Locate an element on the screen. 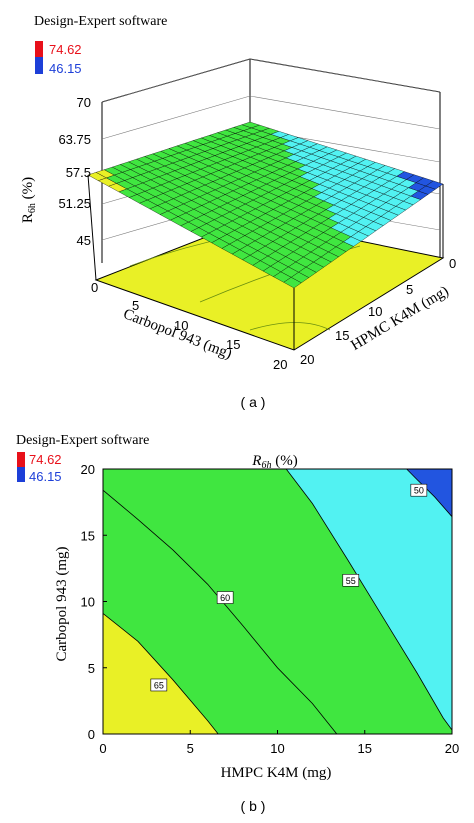 This screenshot has width=474, height=823. x-tick-label: 10 is located at coordinates (277, 748).